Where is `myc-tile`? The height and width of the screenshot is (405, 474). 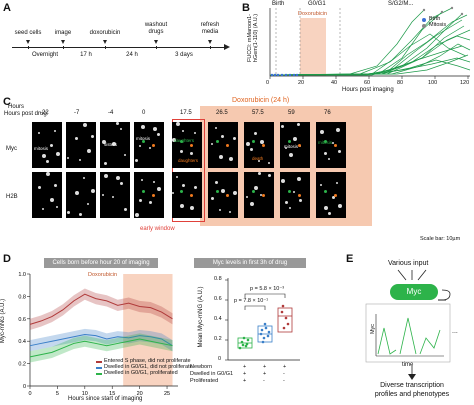 myc-tile is located at coordinates (223, 145).